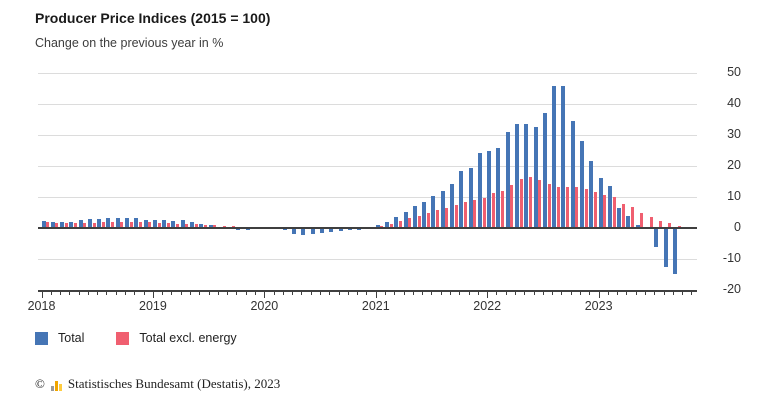 The height and width of the screenshot is (408, 768). I want to click on legend-label-total: Total, so click(71, 338).